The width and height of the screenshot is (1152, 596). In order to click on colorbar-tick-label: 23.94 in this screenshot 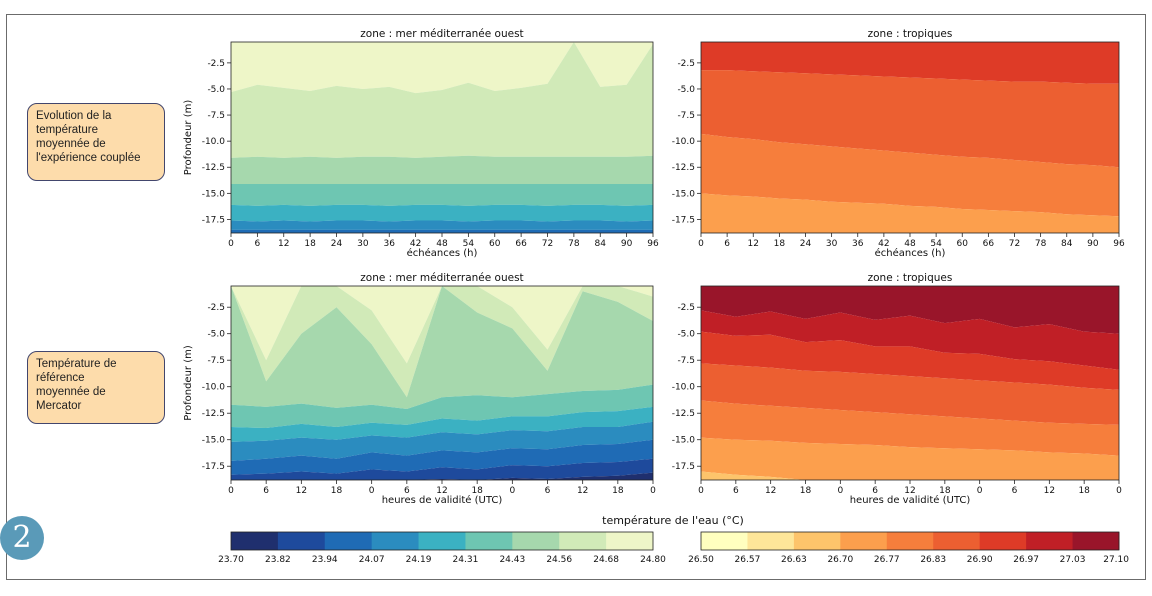, I will do `click(325, 560)`.